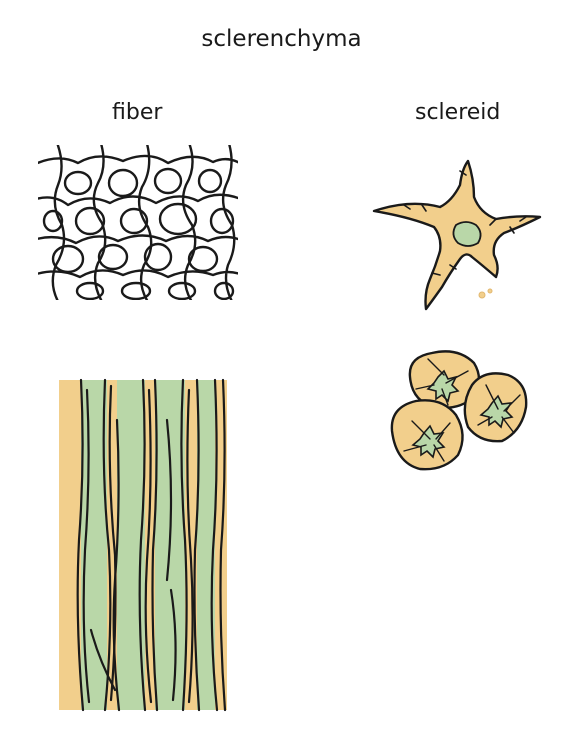 Image resolution: width=563 pixels, height=751 pixels. Describe the element at coordinates (151, 545) in the screenshot. I see `fiber-walls` at that location.